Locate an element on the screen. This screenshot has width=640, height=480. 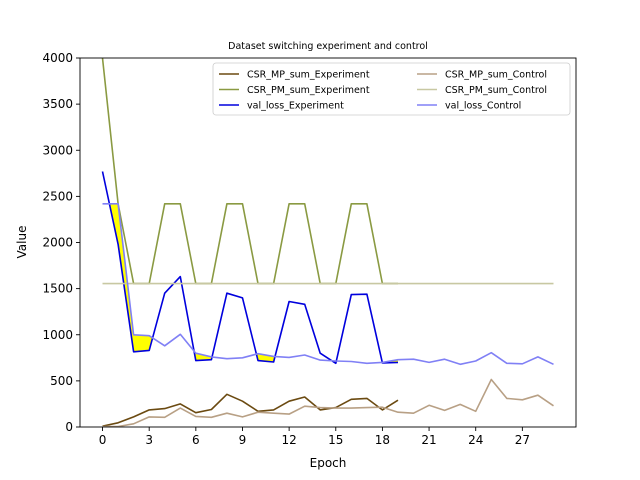
y-tick-label: 3000 is located at coordinates (57, 150).